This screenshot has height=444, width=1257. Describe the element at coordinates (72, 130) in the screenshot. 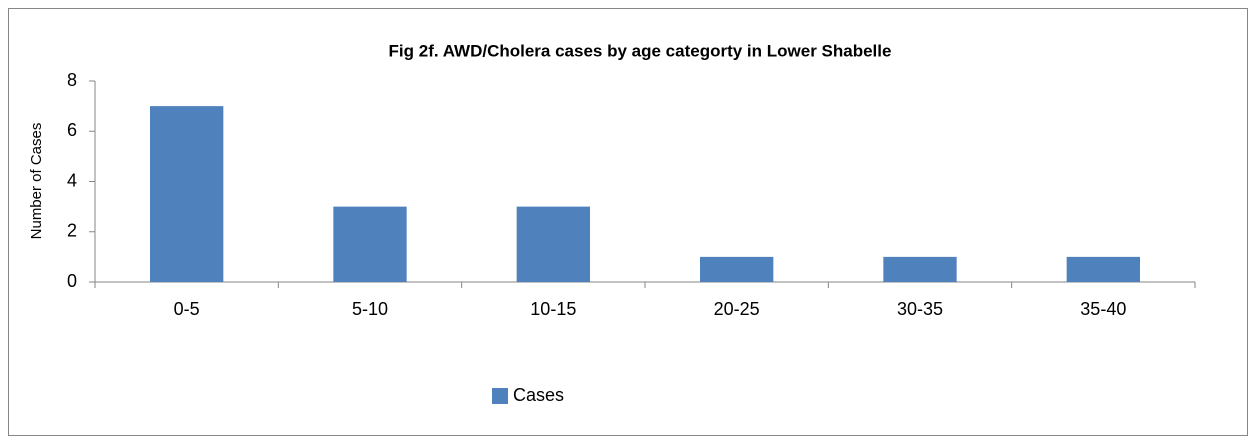

I see `y-tick-label: 6` at that location.